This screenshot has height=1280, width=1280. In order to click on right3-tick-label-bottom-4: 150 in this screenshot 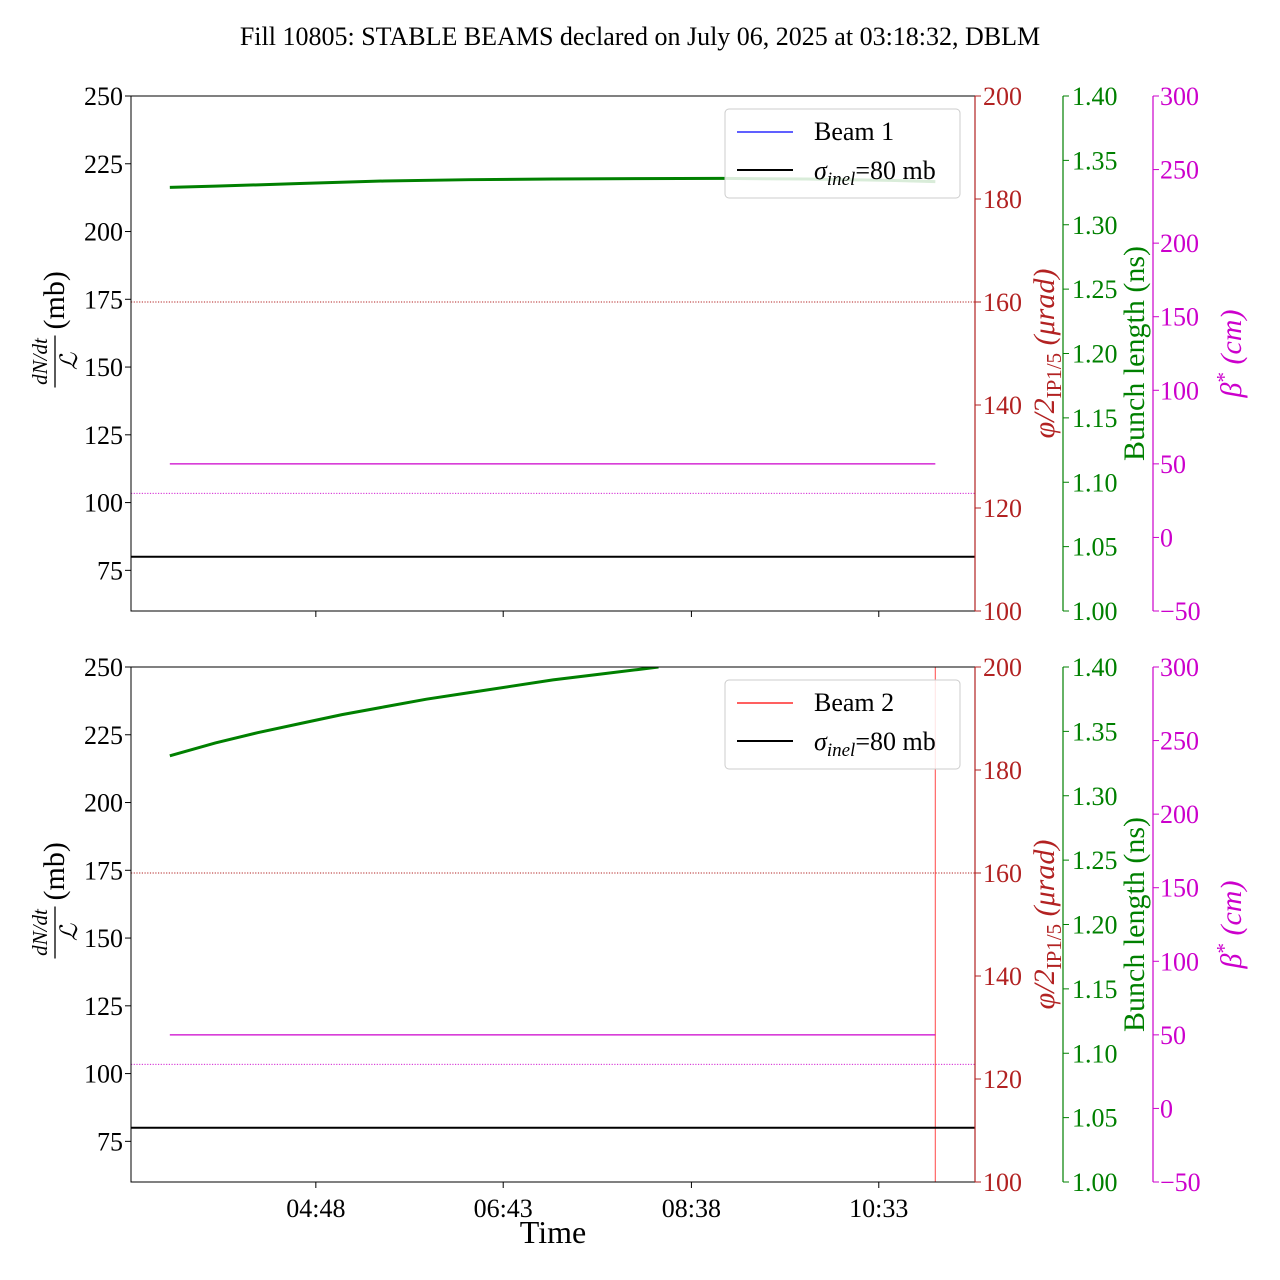, I will do `click(1179, 888)`.